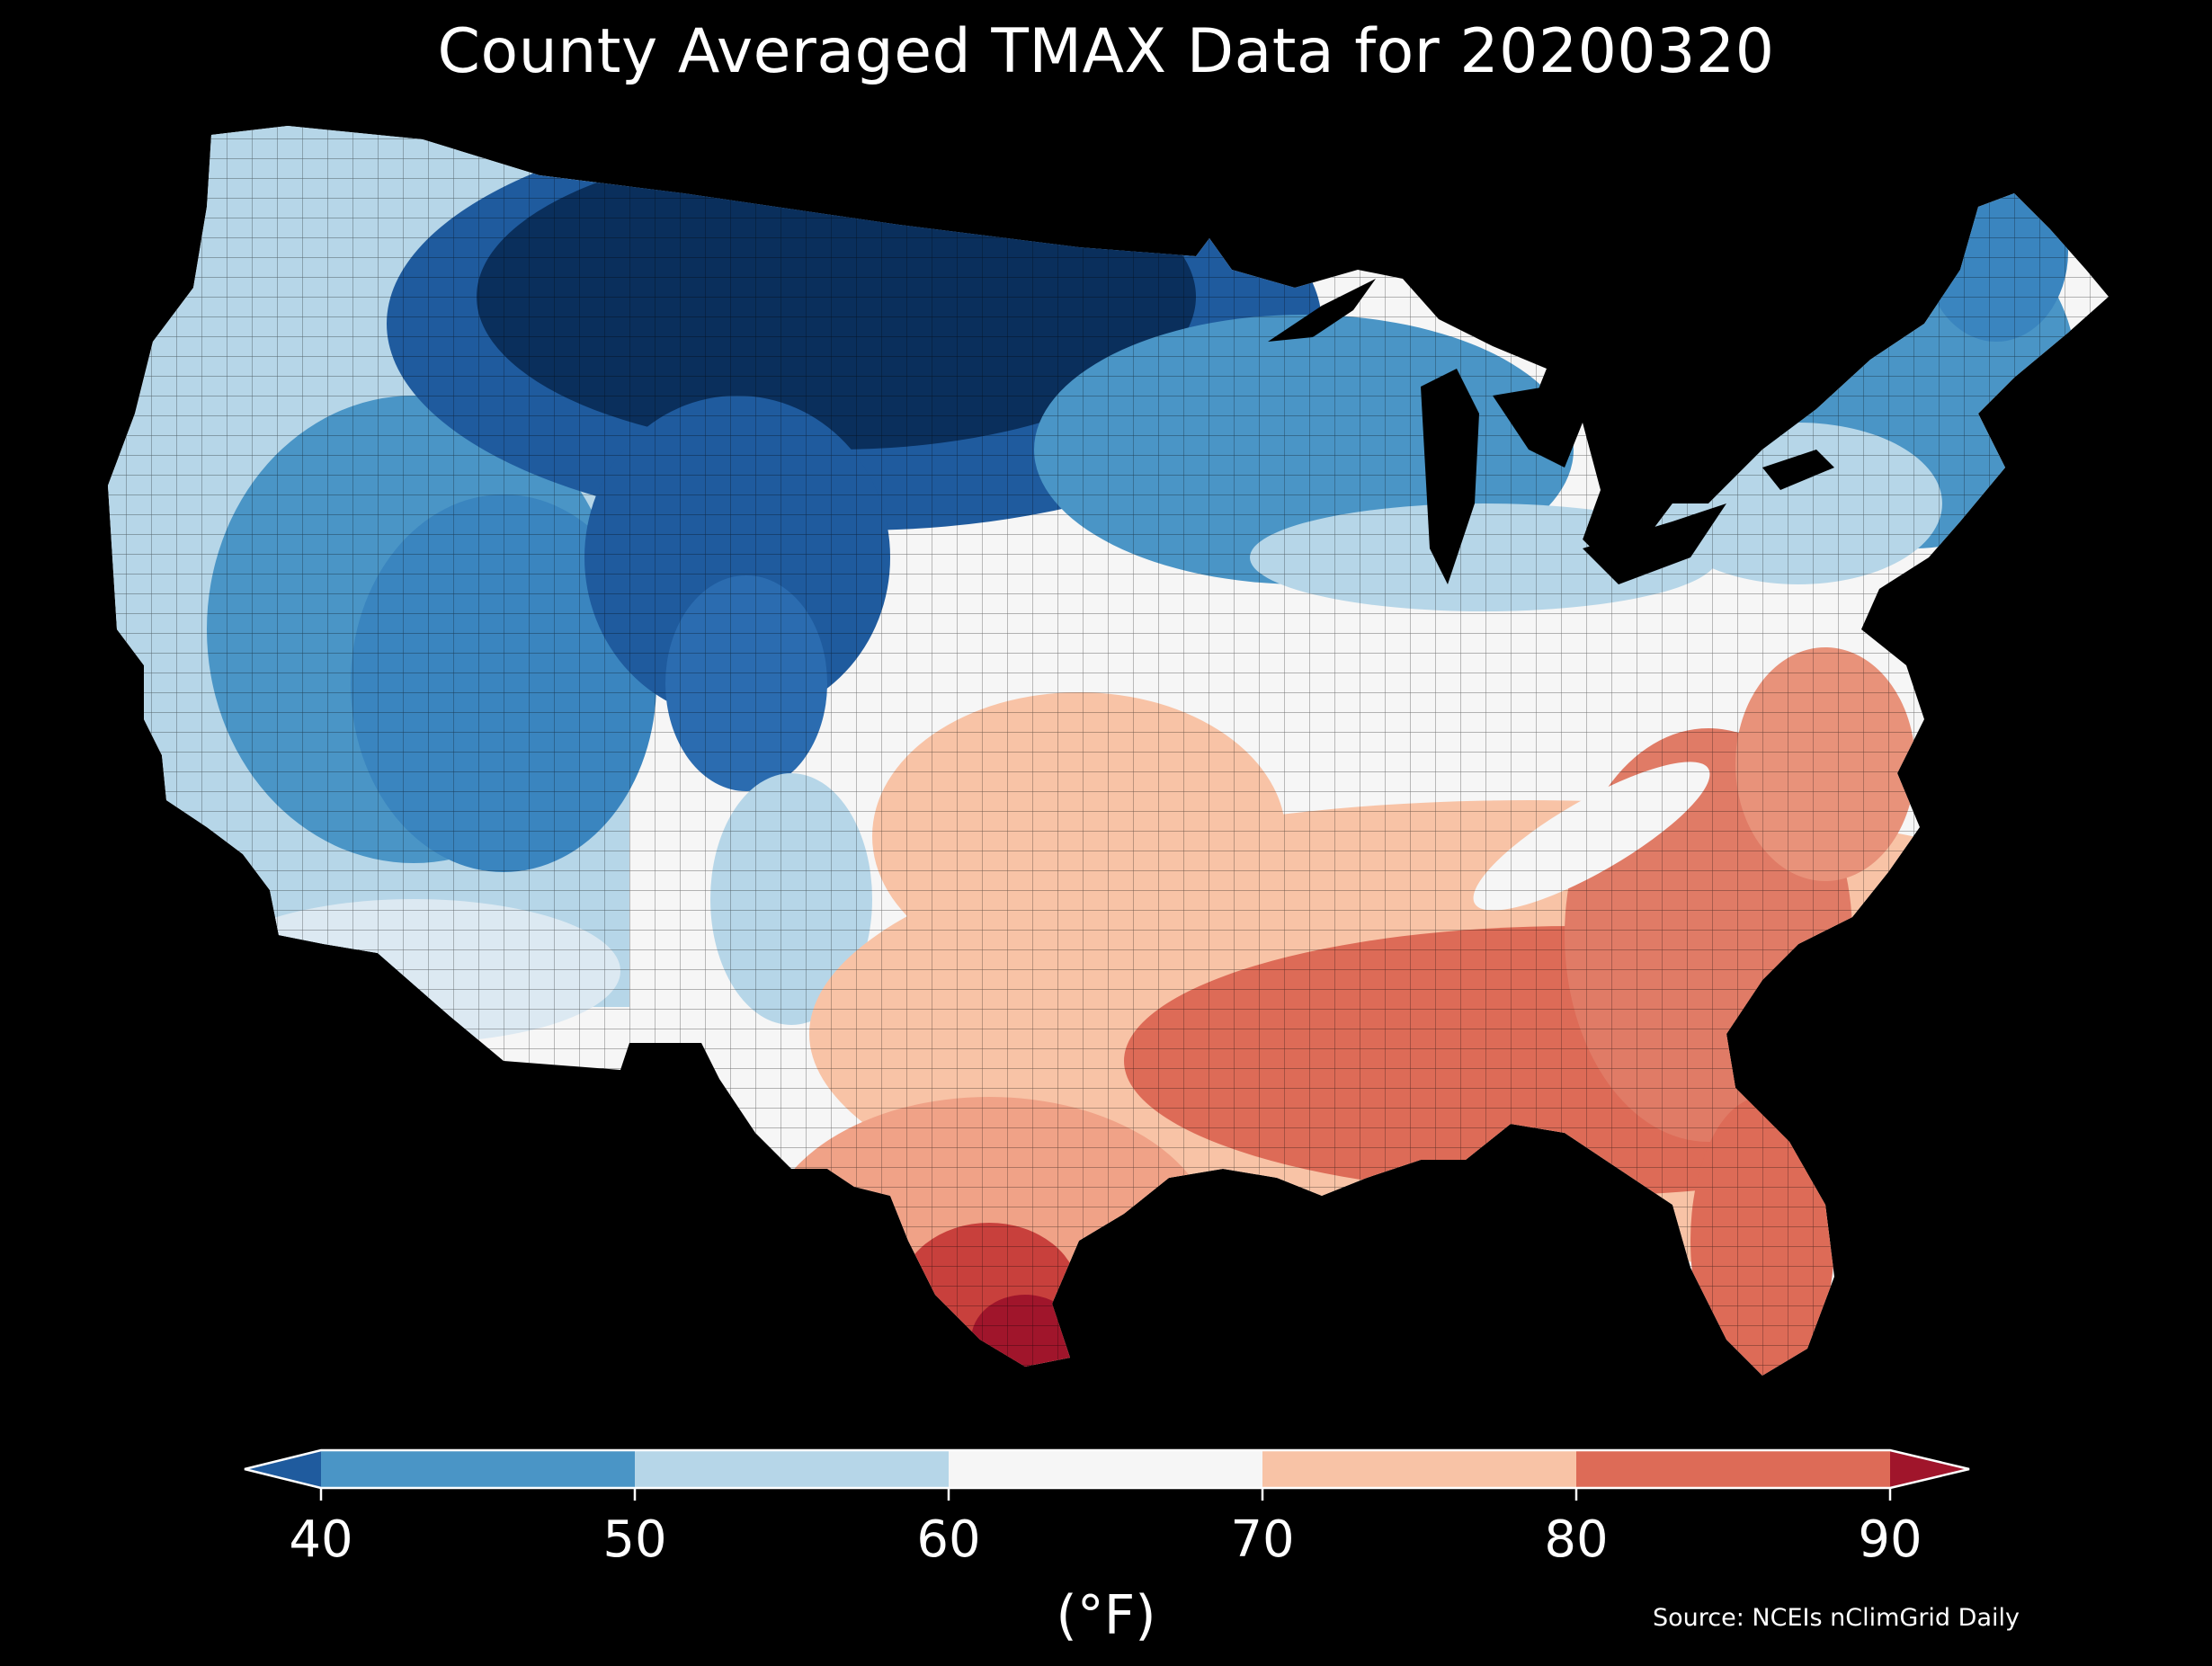 The image size is (2212, 1666). I want to click on colorbar-unit-label: (°F), so click(1106, 1615).